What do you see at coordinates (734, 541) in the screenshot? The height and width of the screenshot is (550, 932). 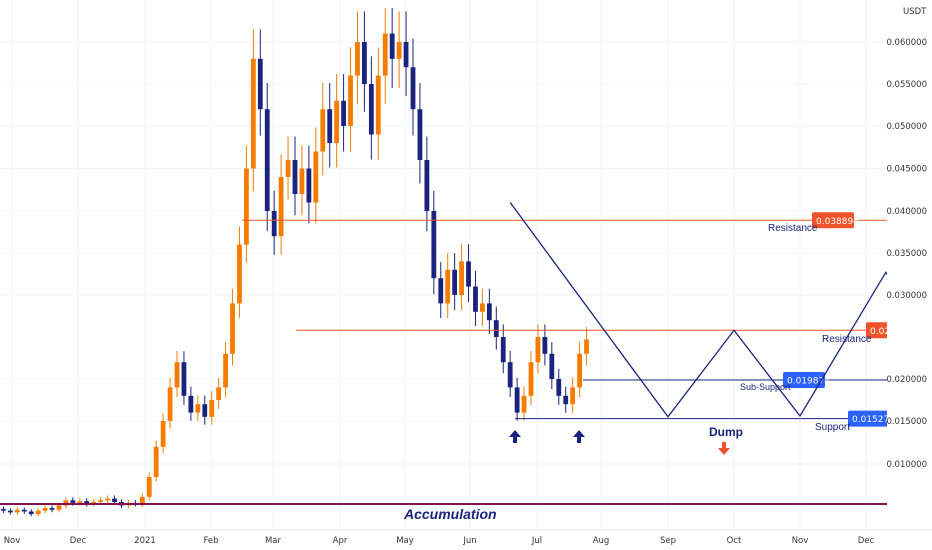 I see `x-tick-label: Oct` at bounding box center [734, 541].